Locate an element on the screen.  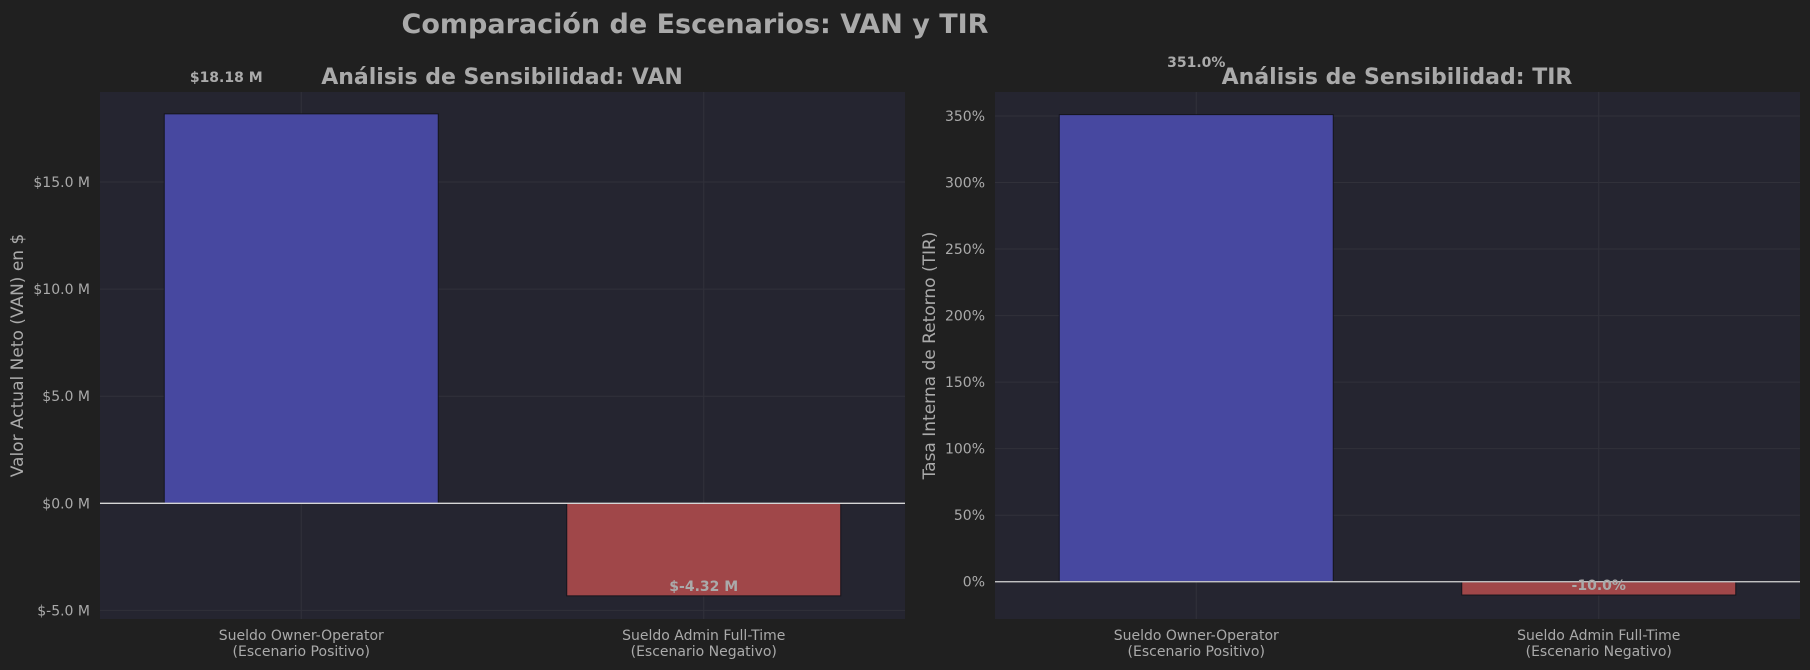
data-label: -10.0% is located at coordinates (1599, 586).